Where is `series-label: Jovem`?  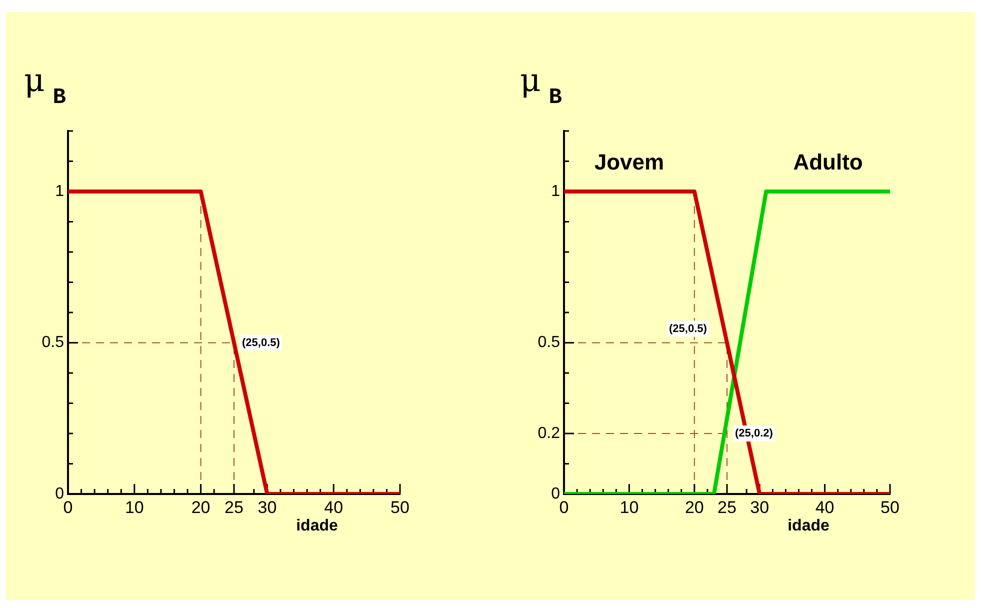 series-label: Jovem is located at coordinates (629, 162).